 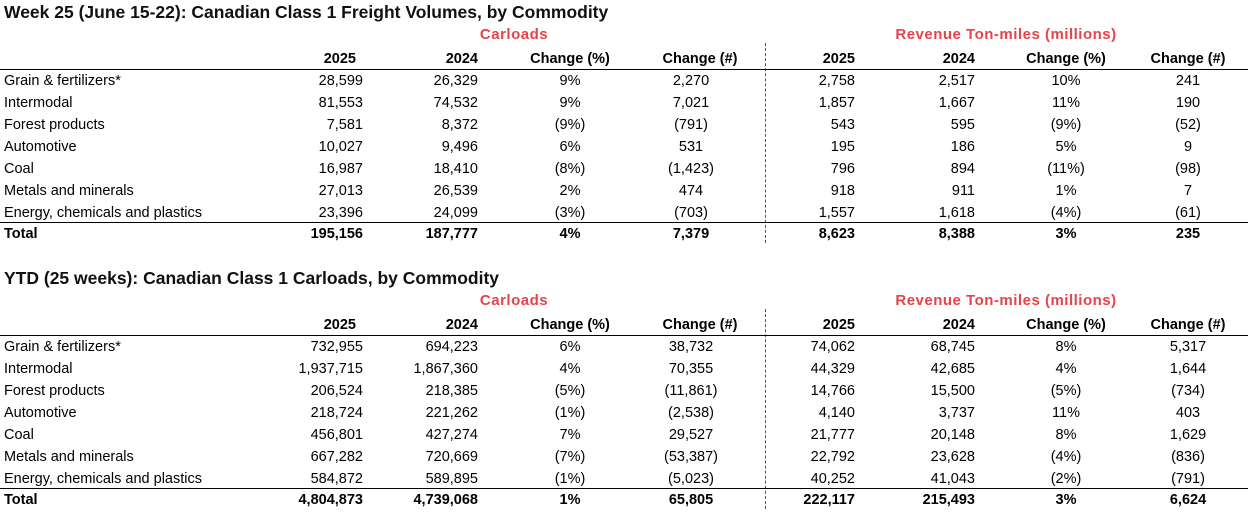 What do you see at coordinates (1188, 413) in the screenshot?
I see `table-cell: 403` at bounding box center [1188, 413].